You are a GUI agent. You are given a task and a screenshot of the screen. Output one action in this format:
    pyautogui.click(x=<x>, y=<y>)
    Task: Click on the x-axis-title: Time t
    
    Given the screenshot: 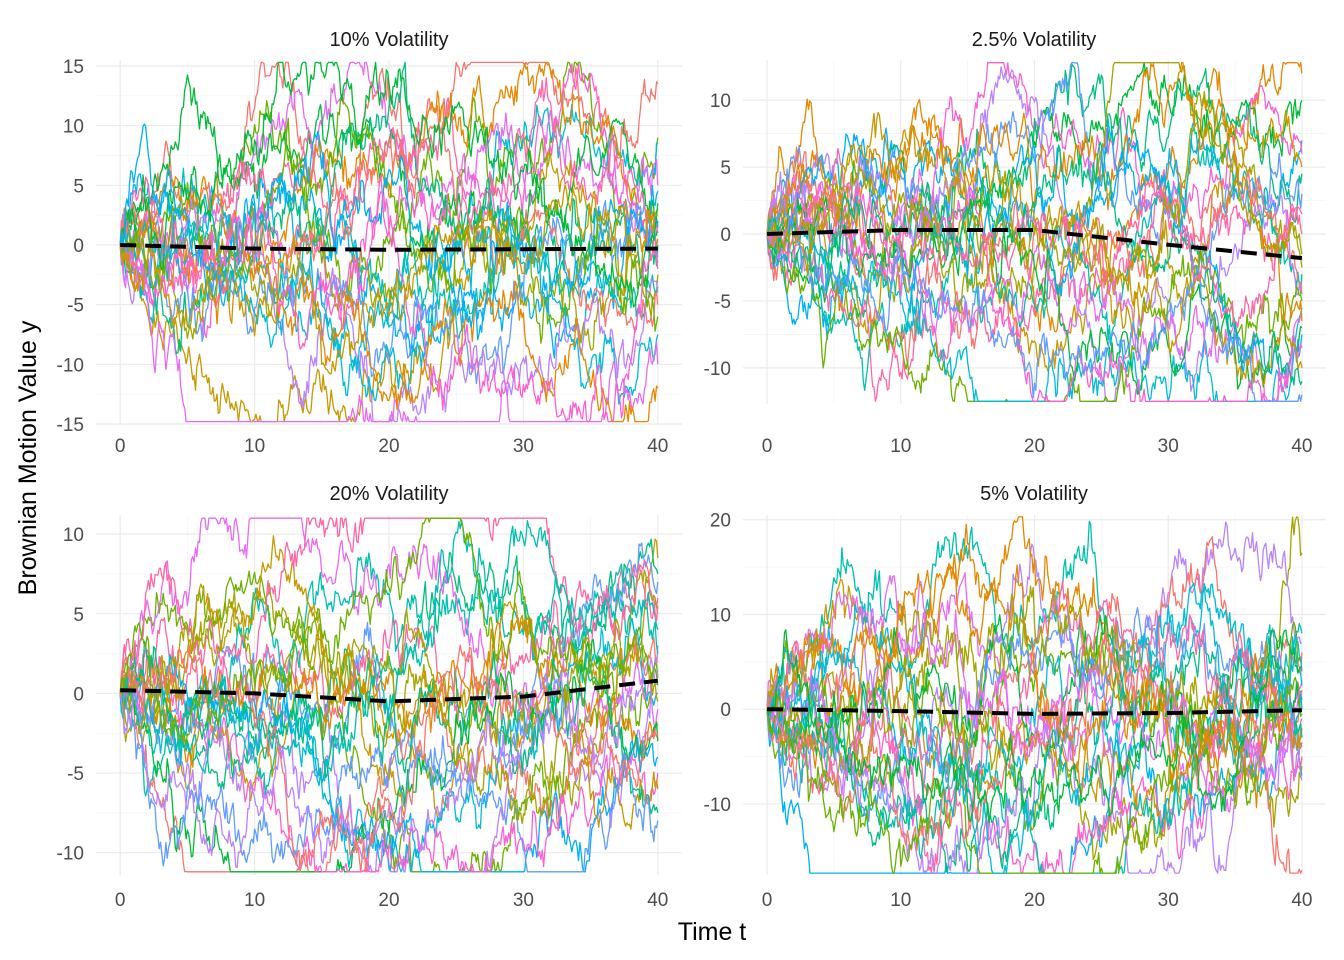 What is the action you would take?
    pyautogui.click(x=712, y=932)
    